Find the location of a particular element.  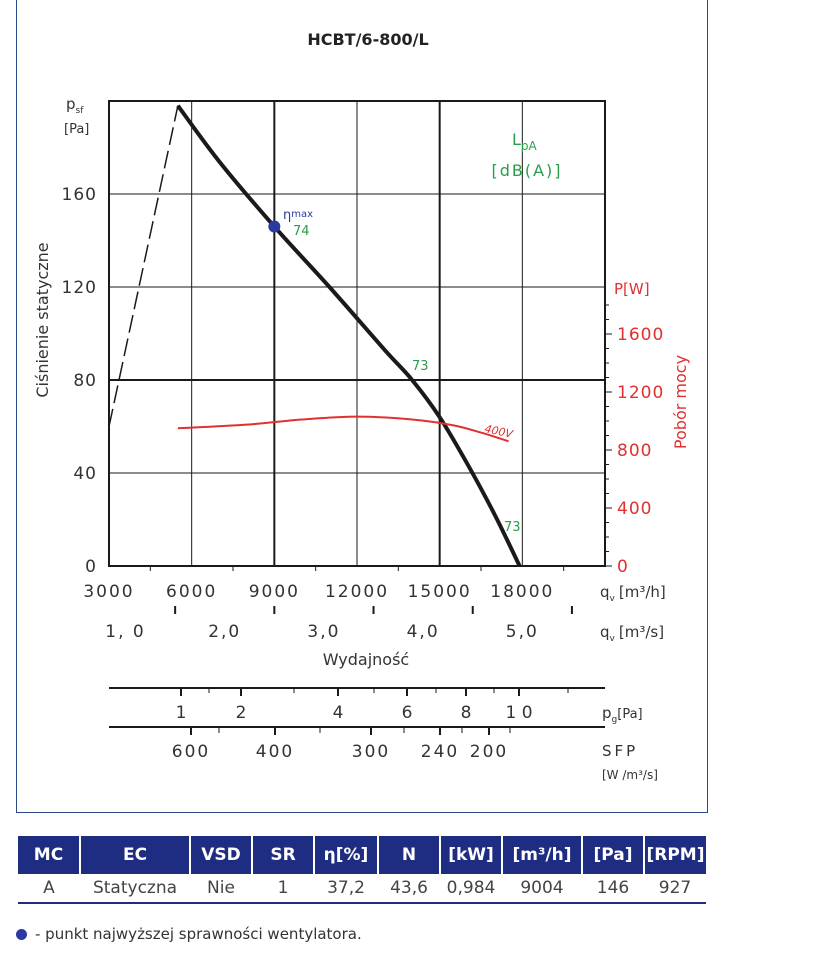

cell-sr: 1 is located at coordinates (283, 889).